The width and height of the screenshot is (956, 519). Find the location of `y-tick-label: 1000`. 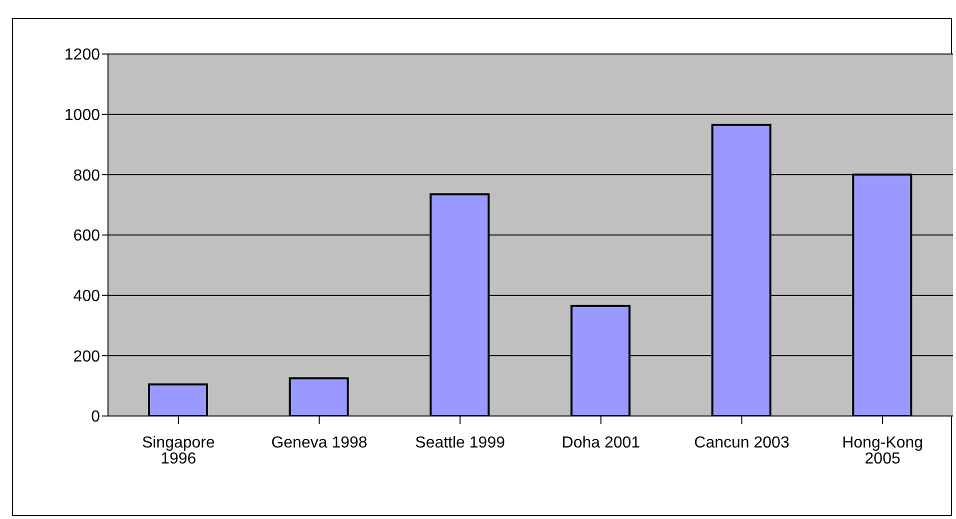

y-tick-label: 1000 is located at coordinates (82, 115).